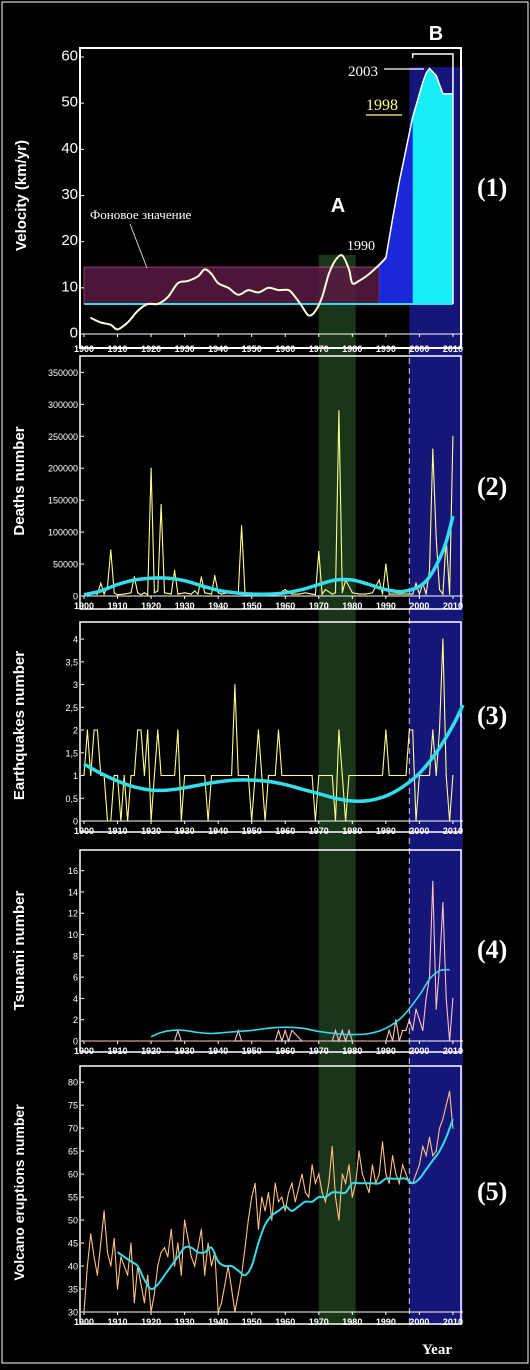  What do you see at coordinates (118, 1322) in the screenshot?
I see `x-tick-label: 1910` at bounding box center [118, 1322].